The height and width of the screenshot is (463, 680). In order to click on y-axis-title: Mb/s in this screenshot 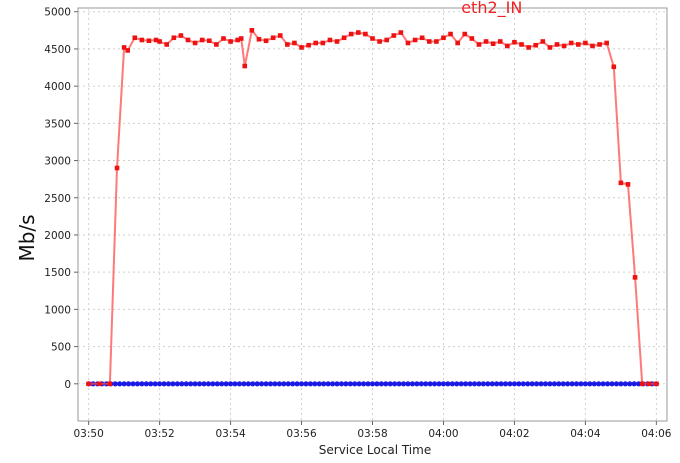, I will do `click(27, 237)`.